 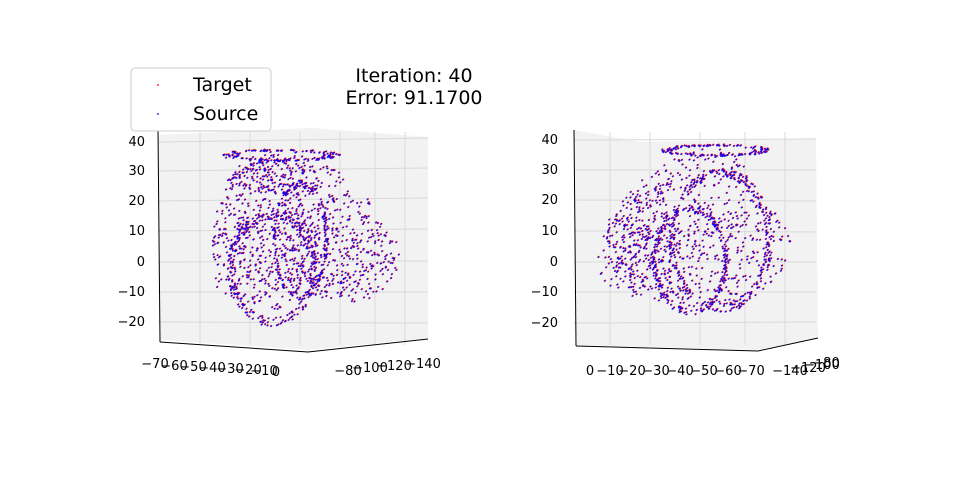 I want to click on left-z-axis-line, so click(x=159, y=236).